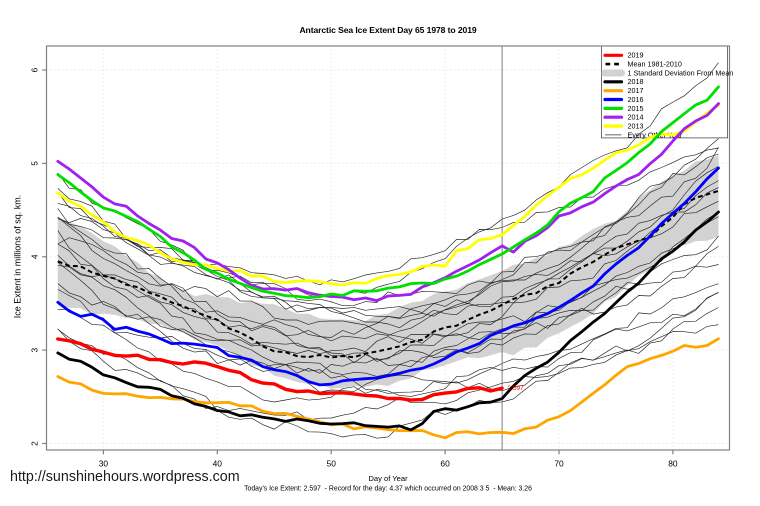 This screenshot has height=506, width=760. What do you see at coordinates (559, 463) in the screenshot?
I see `svg-text: 70` at bounding box center [559, 463].